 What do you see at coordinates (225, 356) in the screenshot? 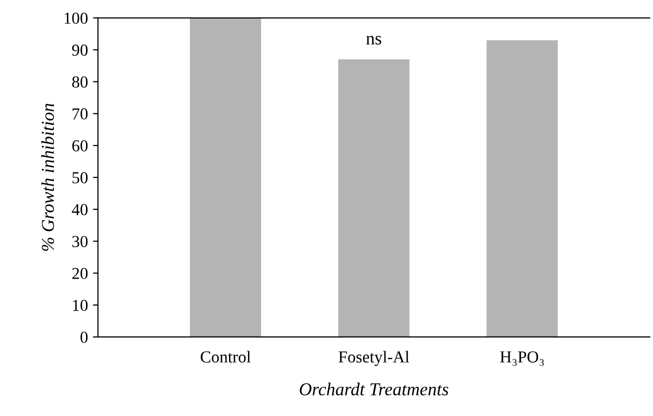
I see `x-tick-label: Control` at bounding box center [225, 356].